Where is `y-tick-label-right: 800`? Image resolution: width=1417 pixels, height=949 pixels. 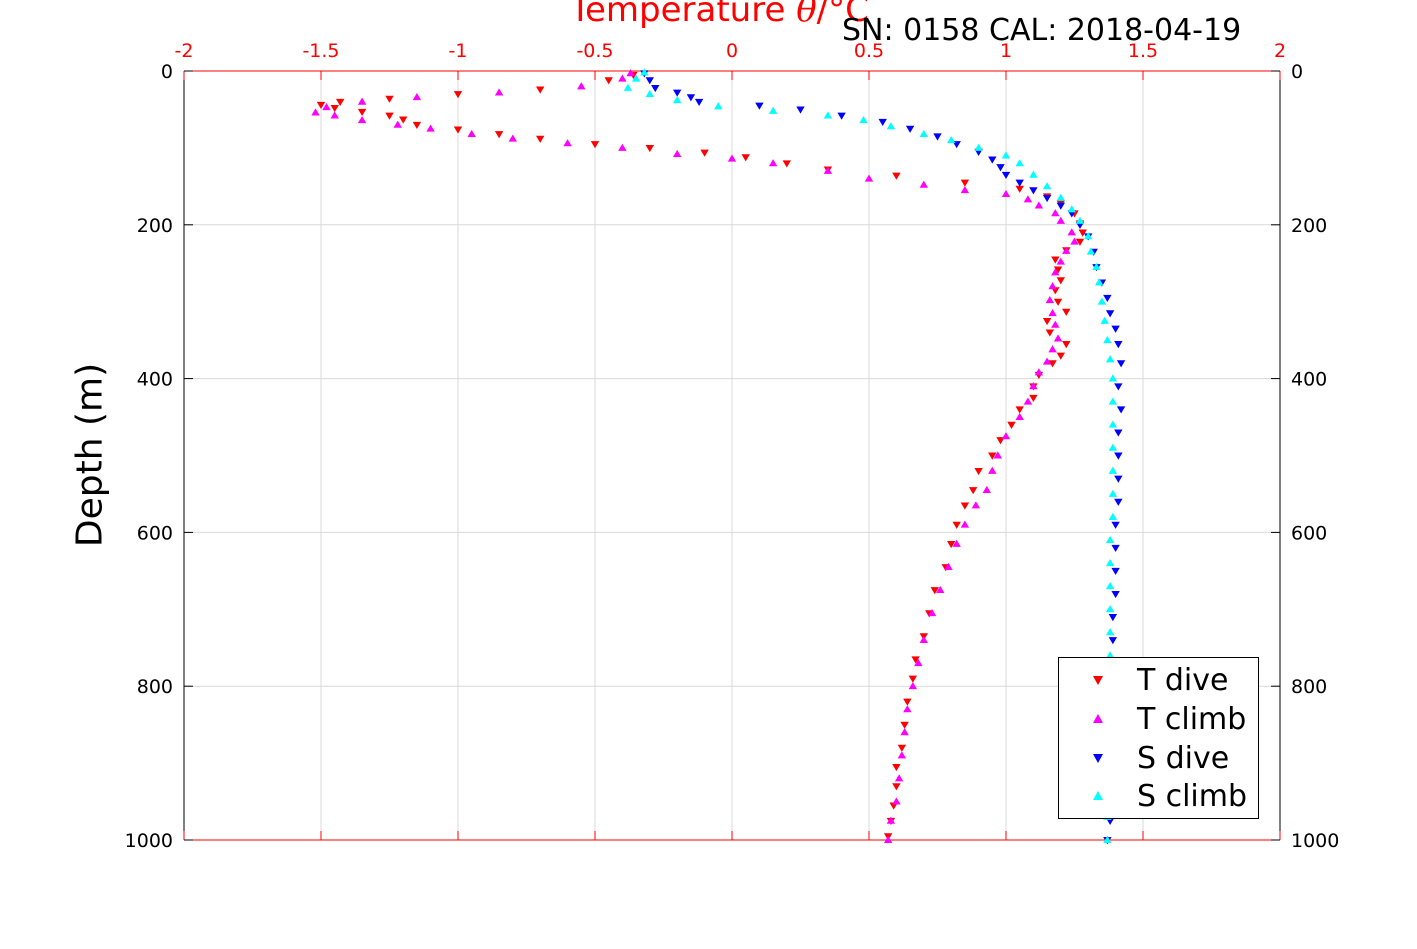
y-tick-label-right: 800 is located at coordinates (1309, 687).